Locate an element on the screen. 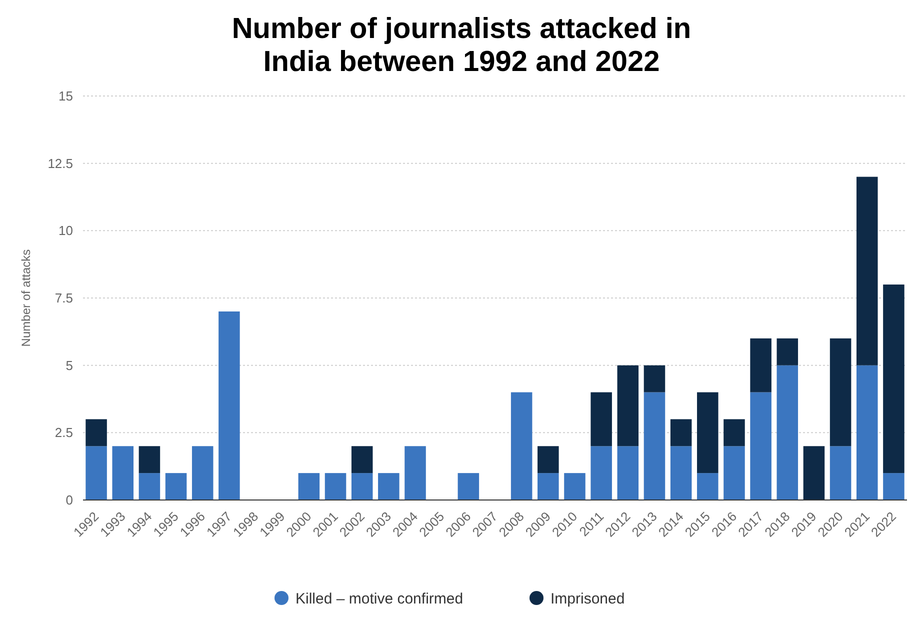 This screenshot has height=620, width=923. y-tick-label: 2.5 is located at coordinates (63, 432).